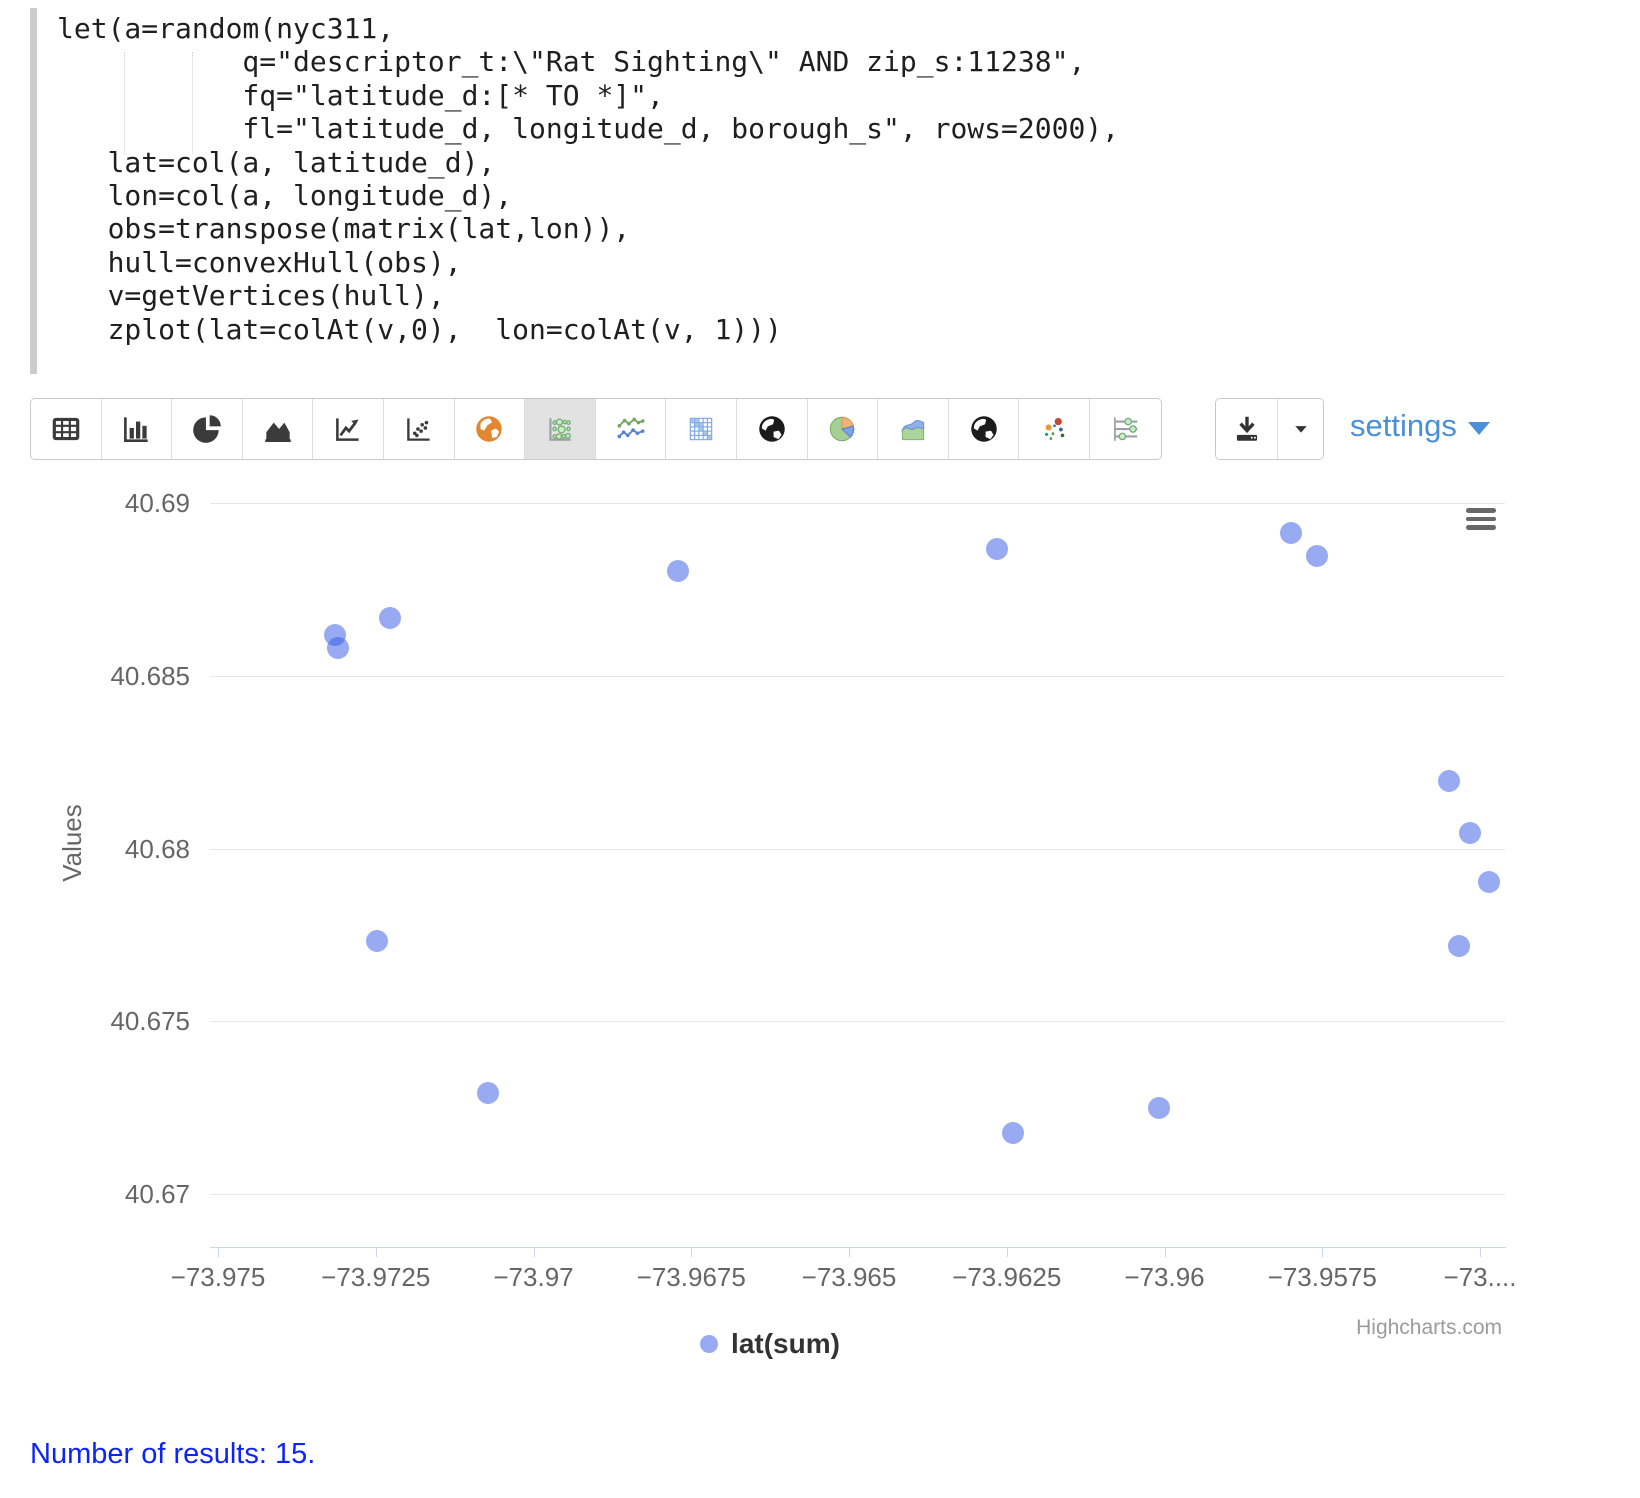  I want to click on download-options-button, so click(1300, 429).